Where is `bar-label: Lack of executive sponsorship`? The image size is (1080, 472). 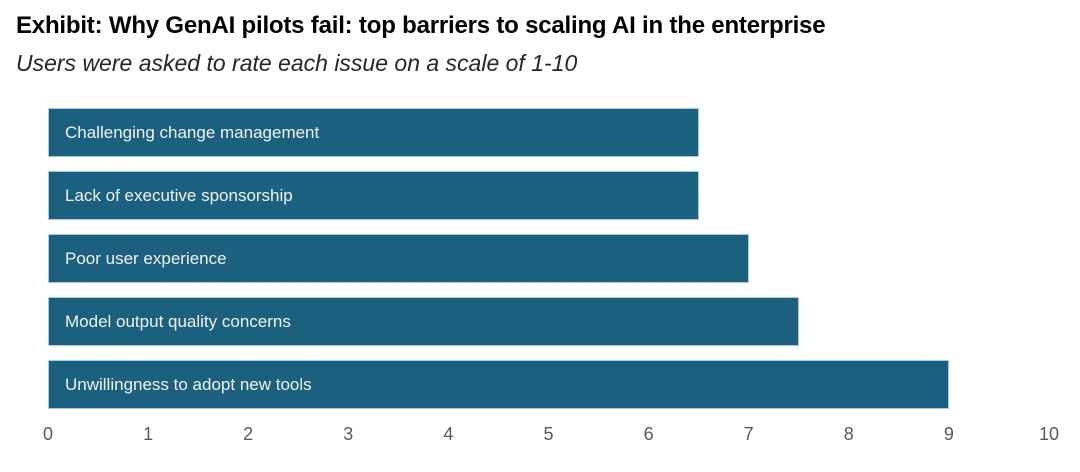
bar-label: Lack of executive sponsorship is located at coordinates (179, 195).